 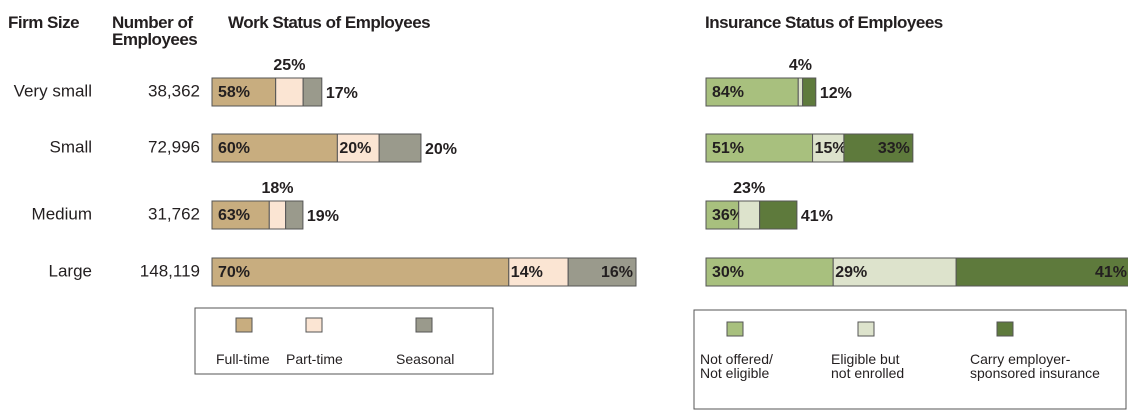 I want to click on data-label: 84%, so click(x=728, y=92).